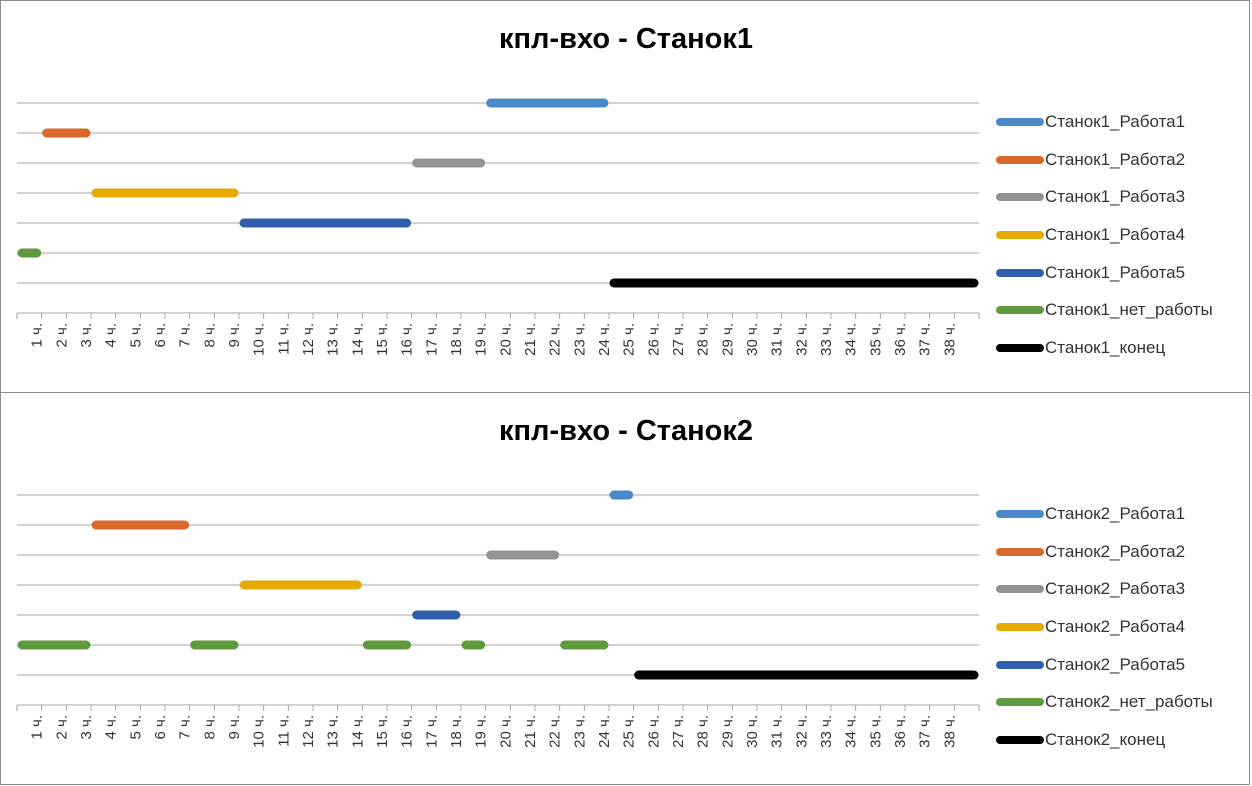  I want to click on legend-label: Станок1_нет_работы, so click(1129, 310).